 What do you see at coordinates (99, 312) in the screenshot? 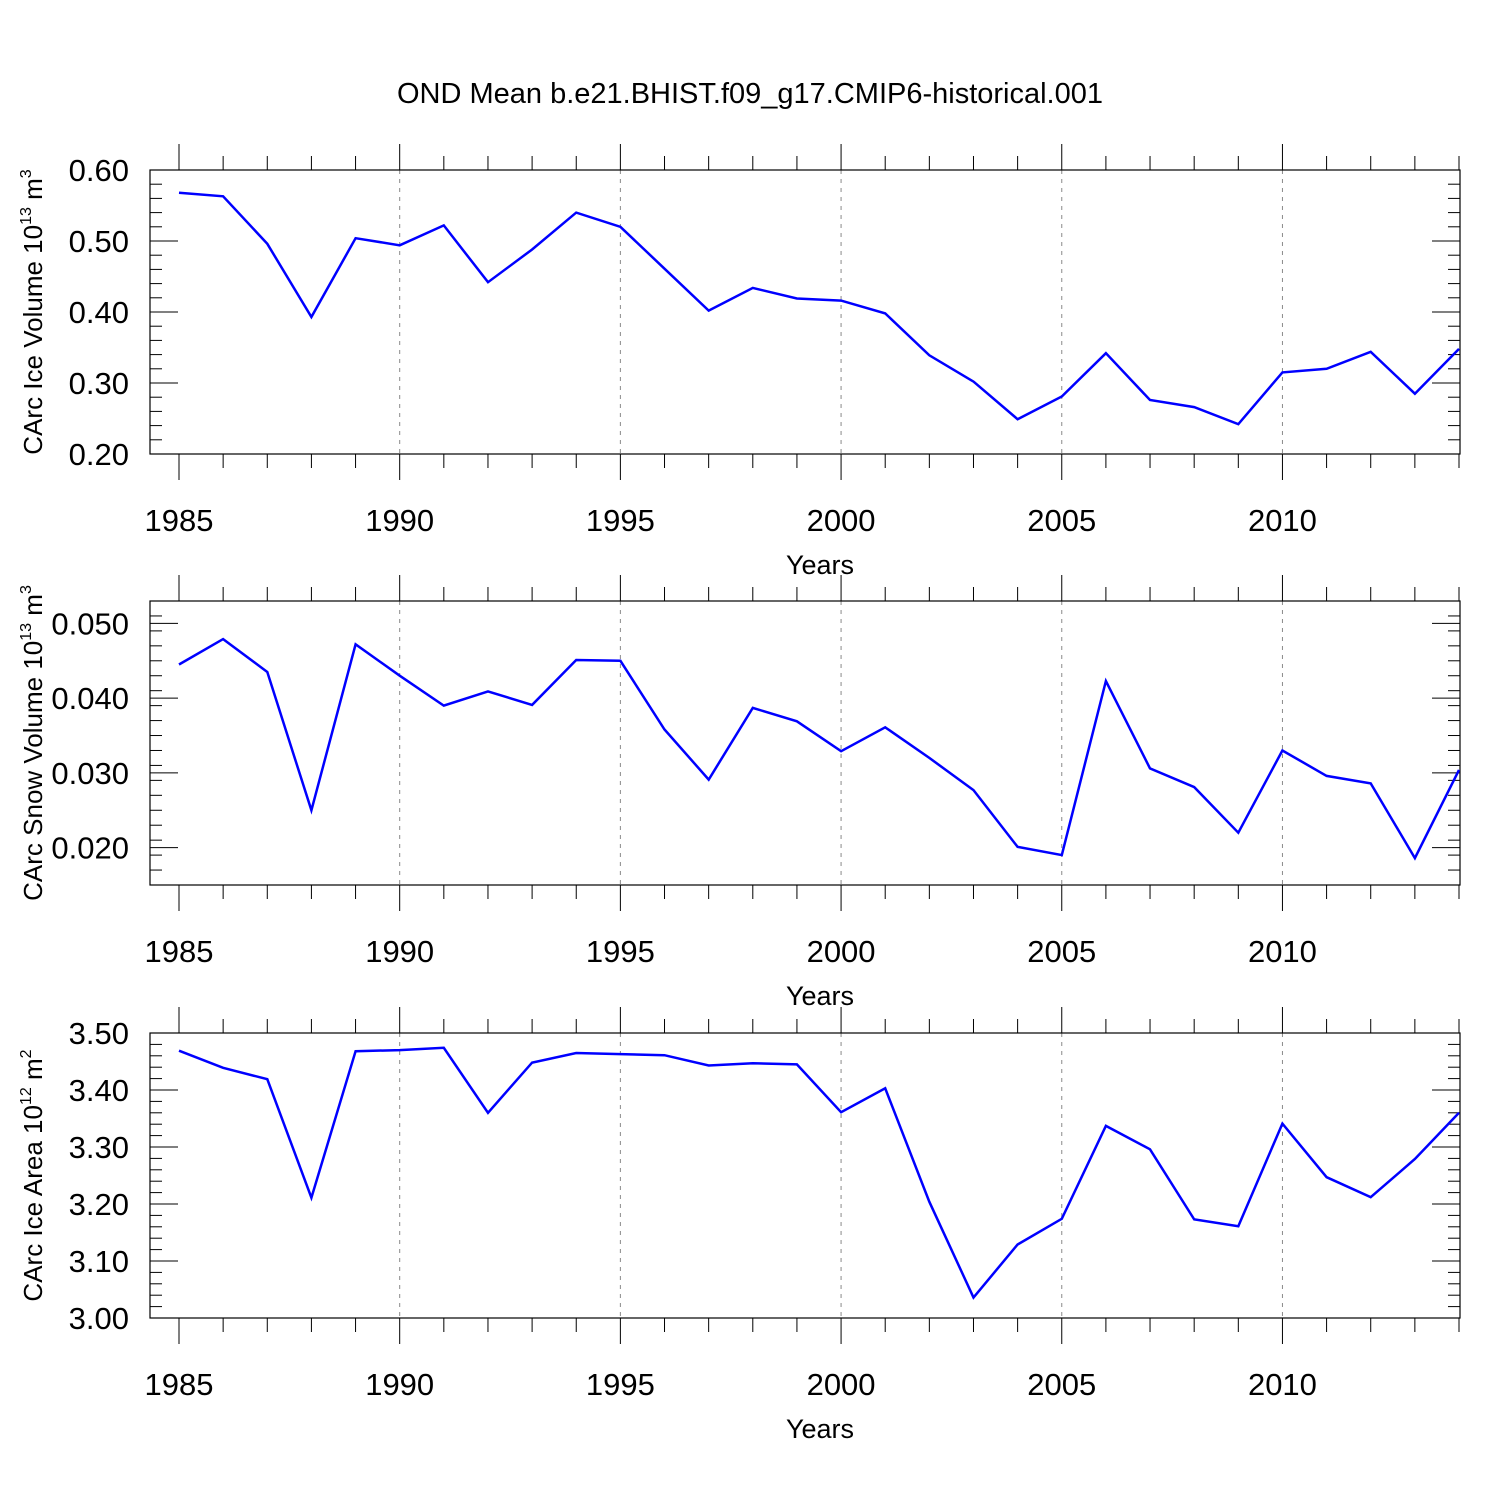
I see `y-tick-label: 0.40` at bounding box center [99, 312].